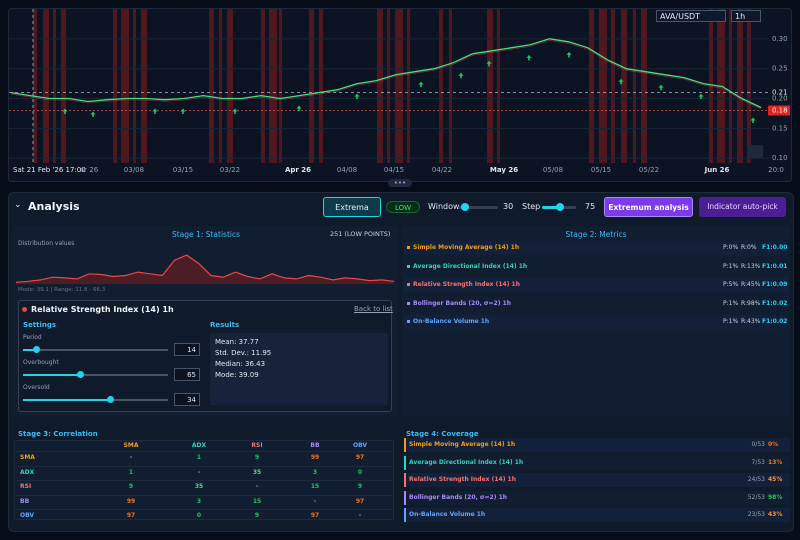 The height and width of the screenshot is (540, 800). I want to click on col-header: OBV, so click(360, 445).